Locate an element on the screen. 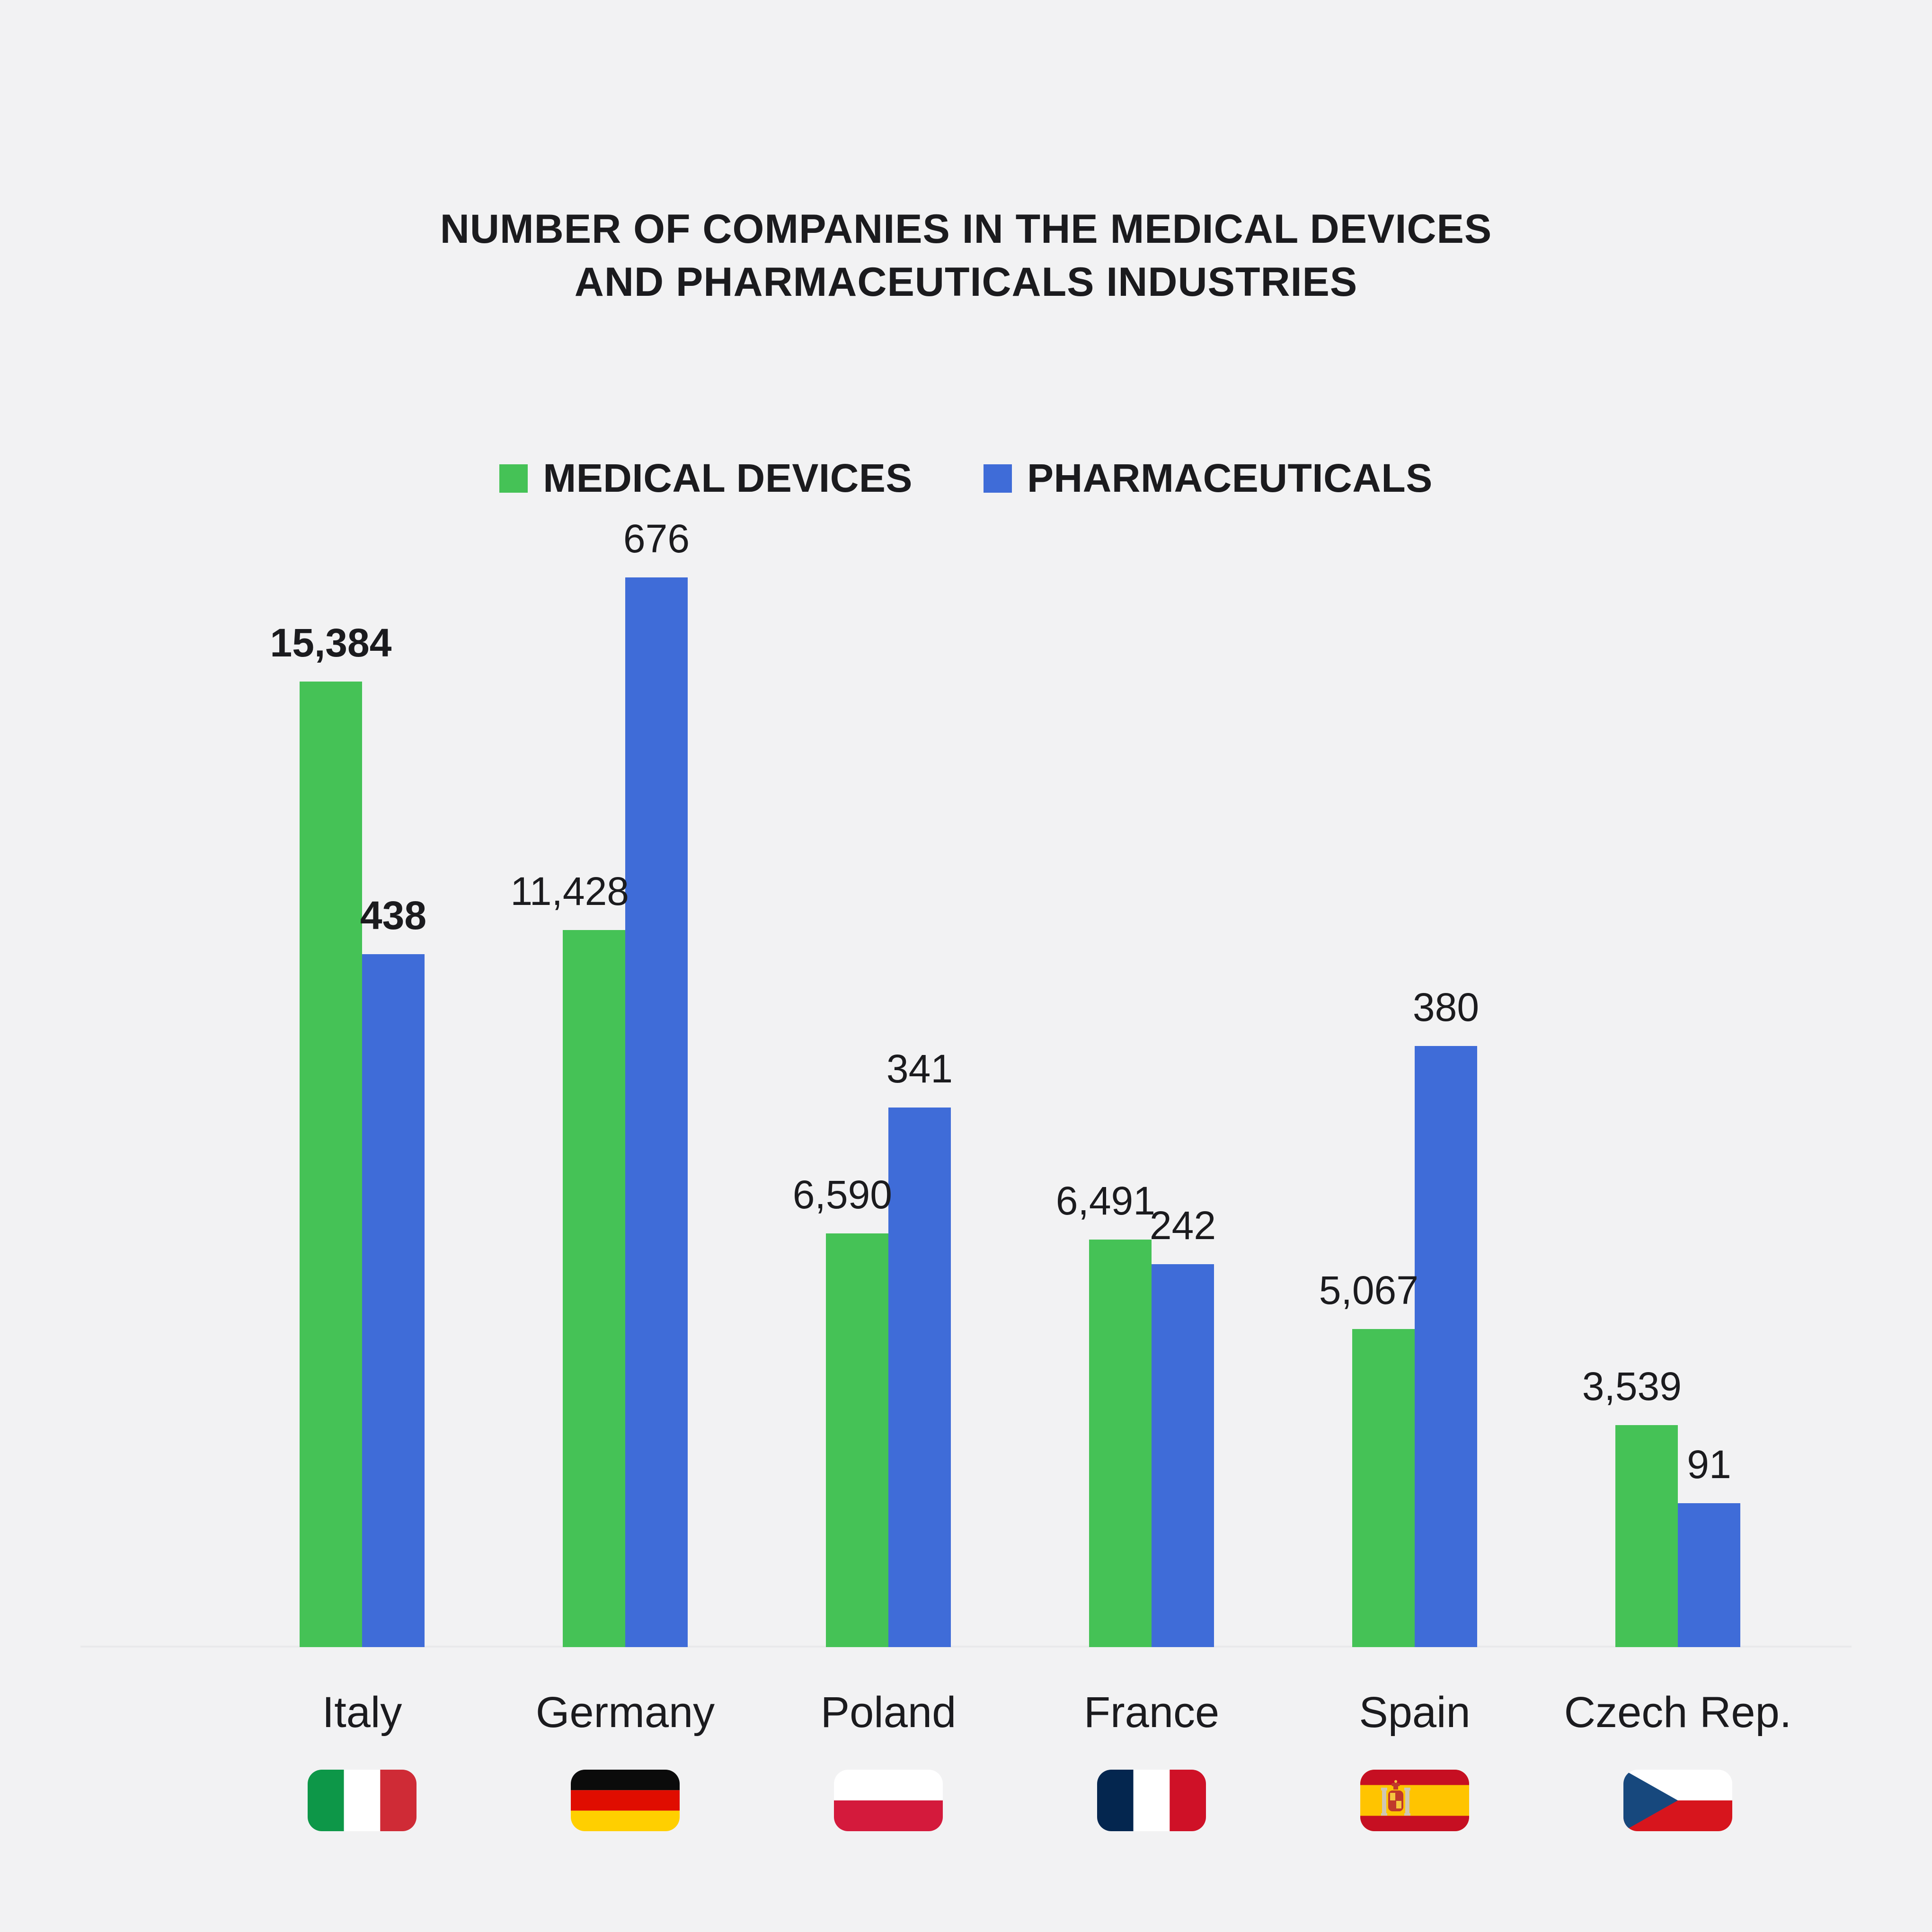 The width and height of the screenshot is (1932, 1932). value-label-pharmaceuticals-czech-rep: 91 is located at coordinates (1709, 1464).